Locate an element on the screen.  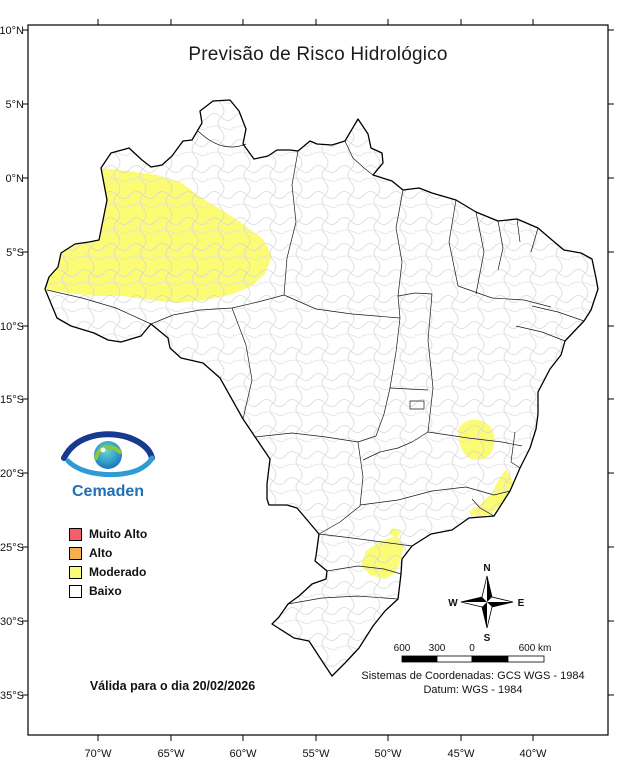
scale-bar: 600 300 0 600 km is located at coordinates (473, 653).